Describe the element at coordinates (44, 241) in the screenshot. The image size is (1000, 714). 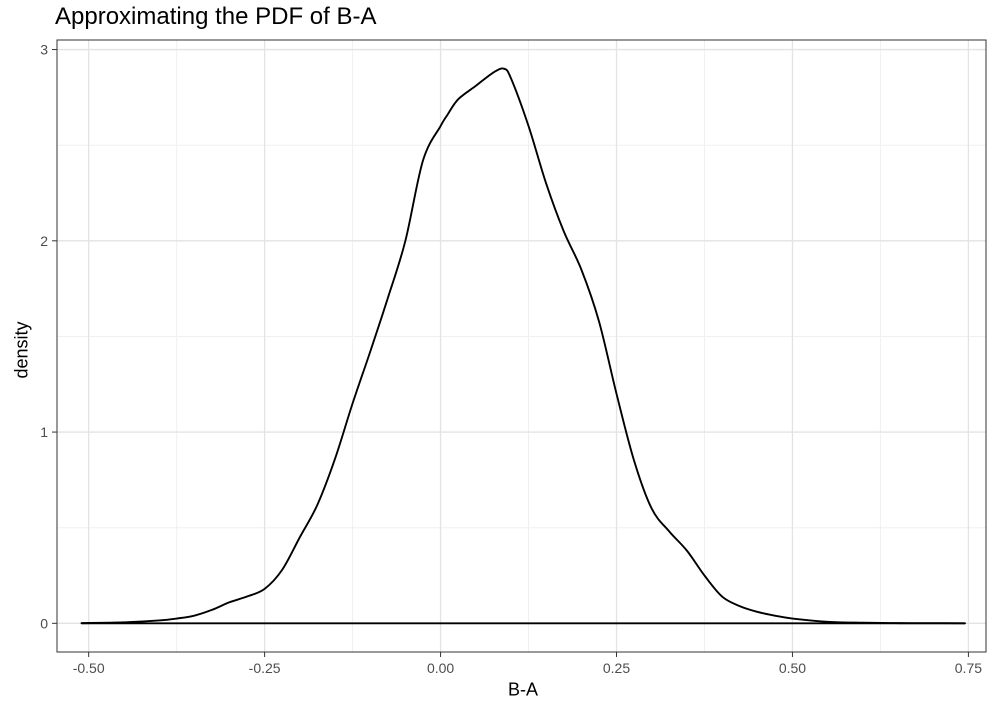
I see `y-tick-label: 2` at that location.